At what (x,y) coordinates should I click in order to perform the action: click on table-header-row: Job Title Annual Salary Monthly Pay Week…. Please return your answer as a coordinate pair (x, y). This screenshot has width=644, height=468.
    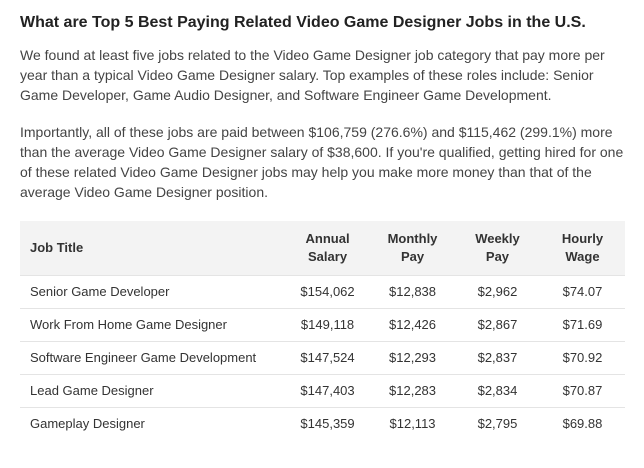
    Looking at the image, I should click on (322, 248).